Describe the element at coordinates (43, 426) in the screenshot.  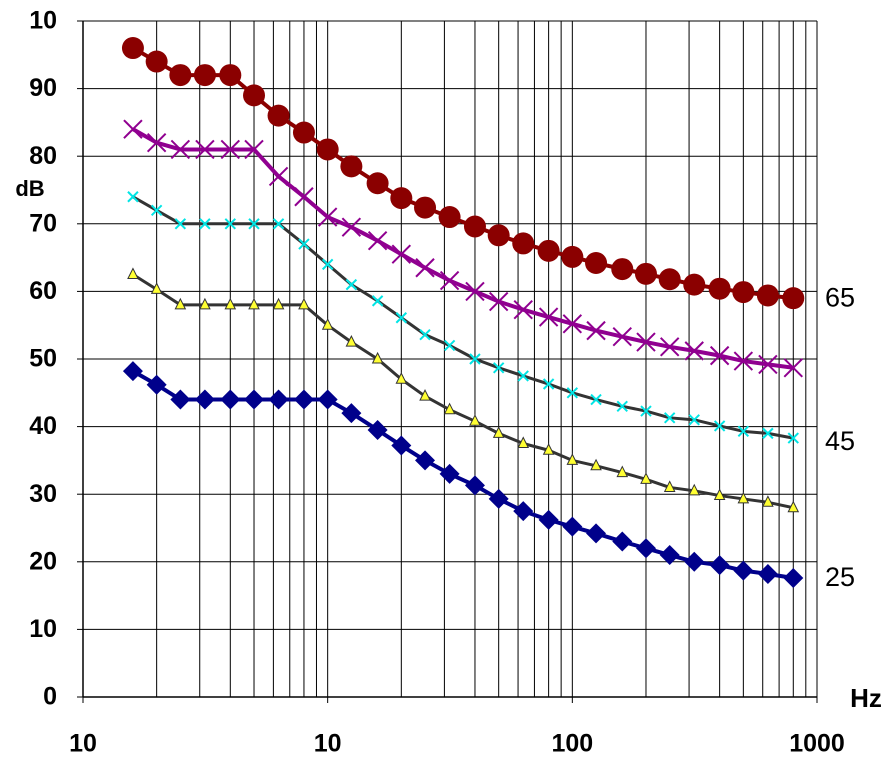
I see `y-tick-label: 40` at that location.